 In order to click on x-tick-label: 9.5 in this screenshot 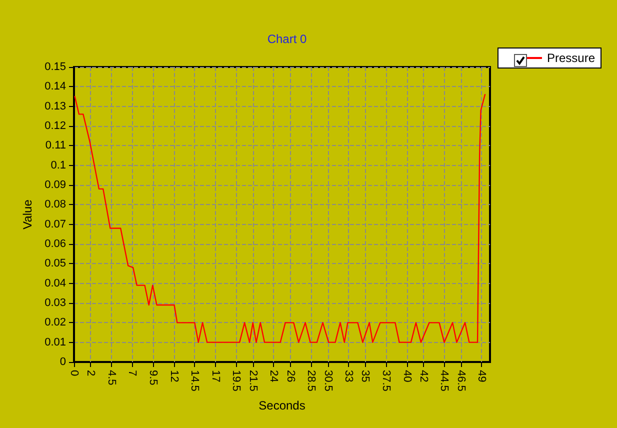, I will do `click(153, 378)`.